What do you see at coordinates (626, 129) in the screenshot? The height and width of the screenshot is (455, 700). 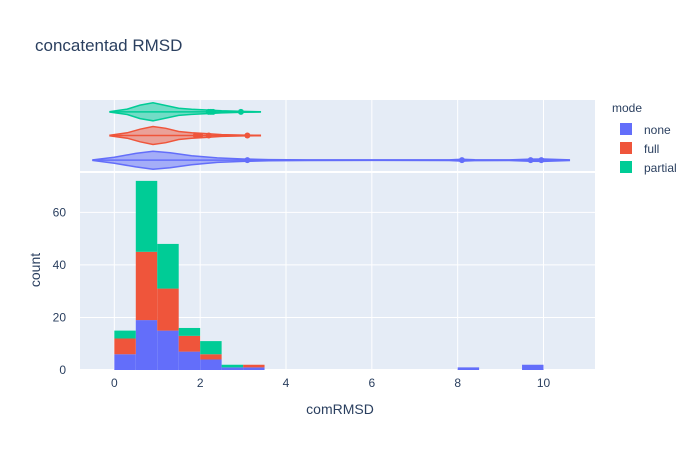 I see `legend-swatch-none` at bounding box center [626, 129].